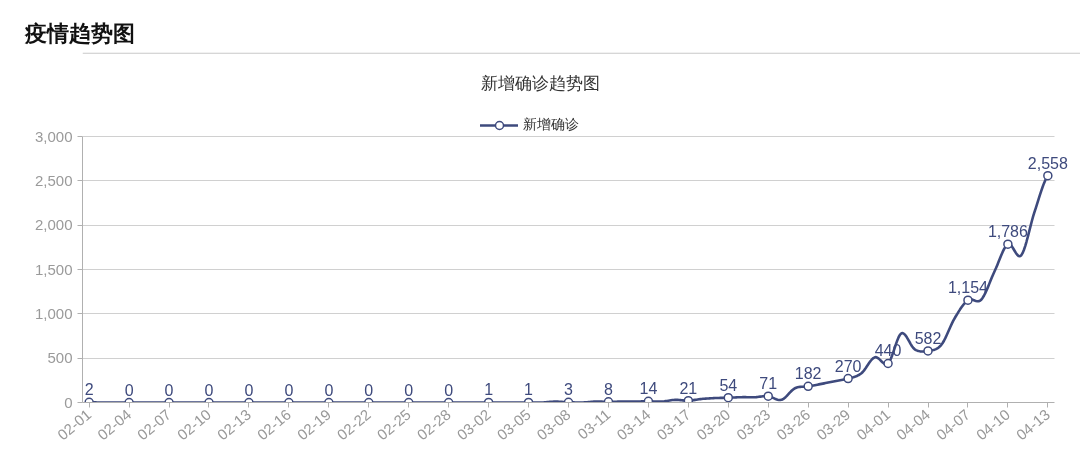 The height and width of the screenshot is (469, 1080). I want to click on legend-label: 新增确诊, so click(551, 125).